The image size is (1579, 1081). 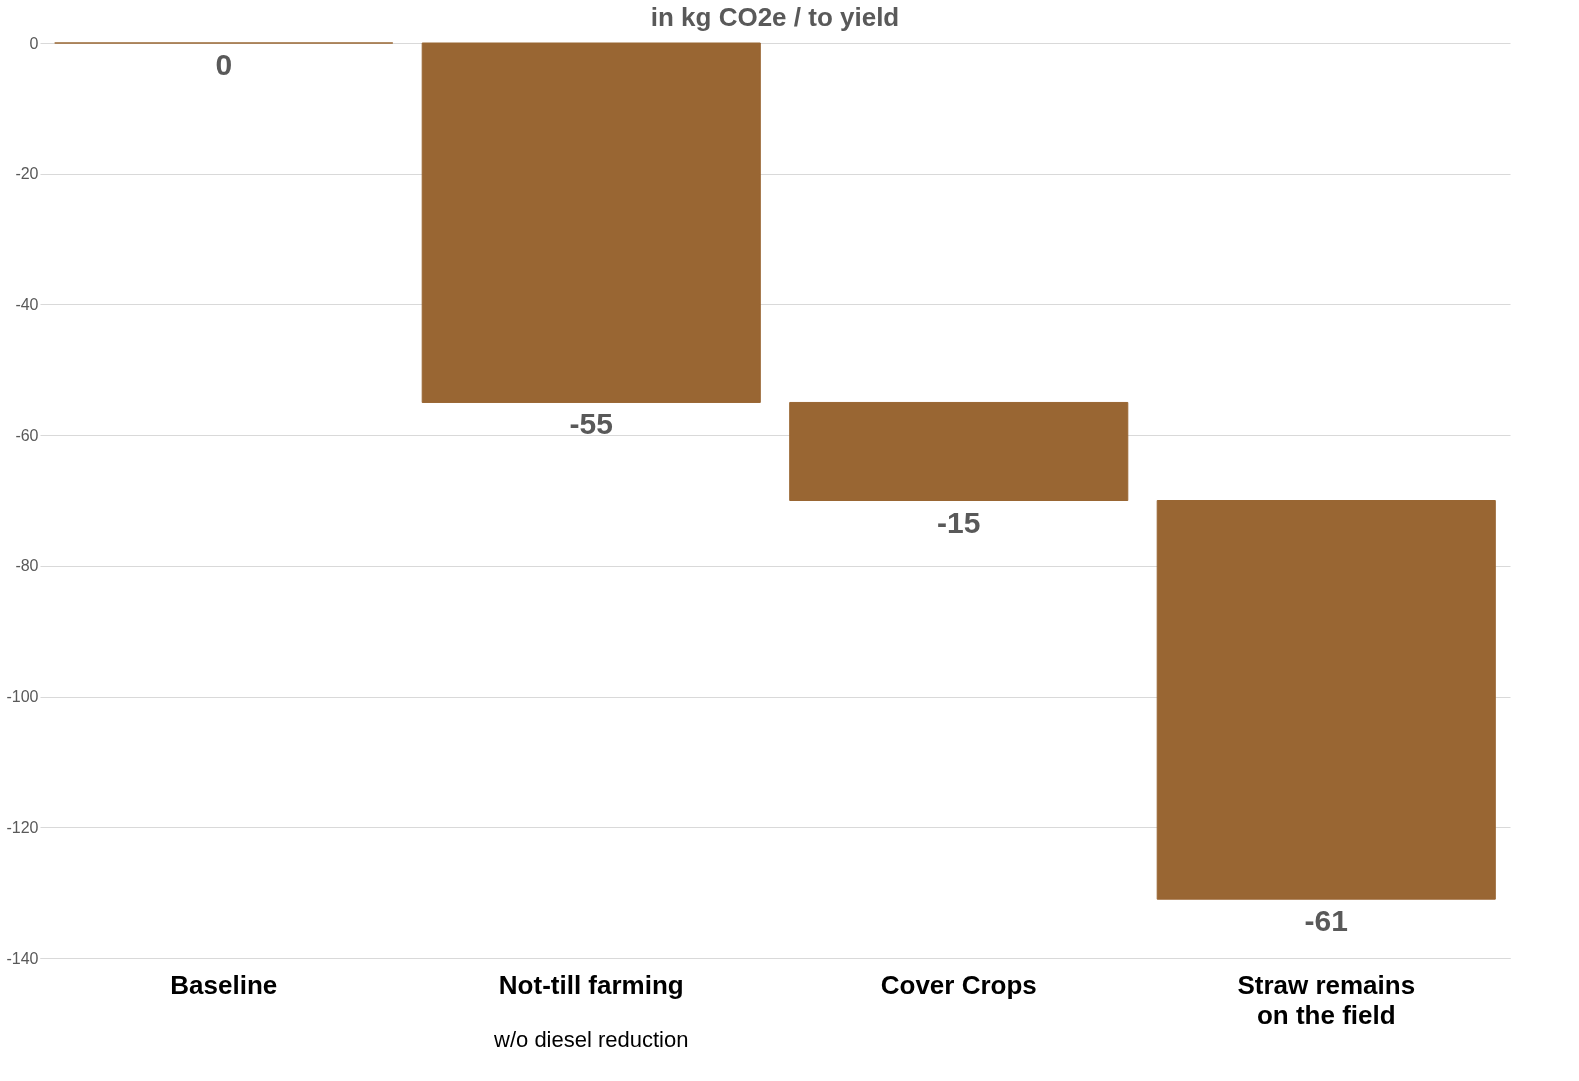 I want to click on text: w/o diesel reduction, so click(x=591, y=1039).